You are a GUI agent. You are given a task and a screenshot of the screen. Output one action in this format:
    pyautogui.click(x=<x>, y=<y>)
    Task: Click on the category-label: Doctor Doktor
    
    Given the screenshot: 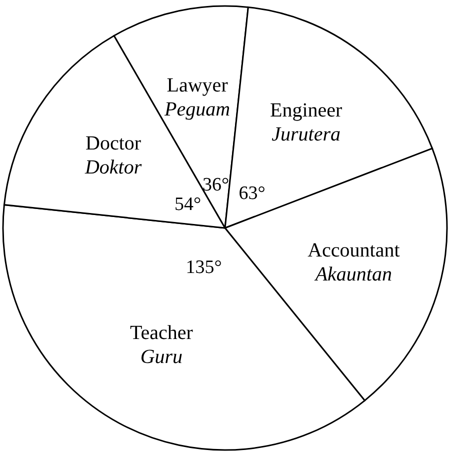 What is the action you would take?
    pyautogui.click(x=113, y=155)
    